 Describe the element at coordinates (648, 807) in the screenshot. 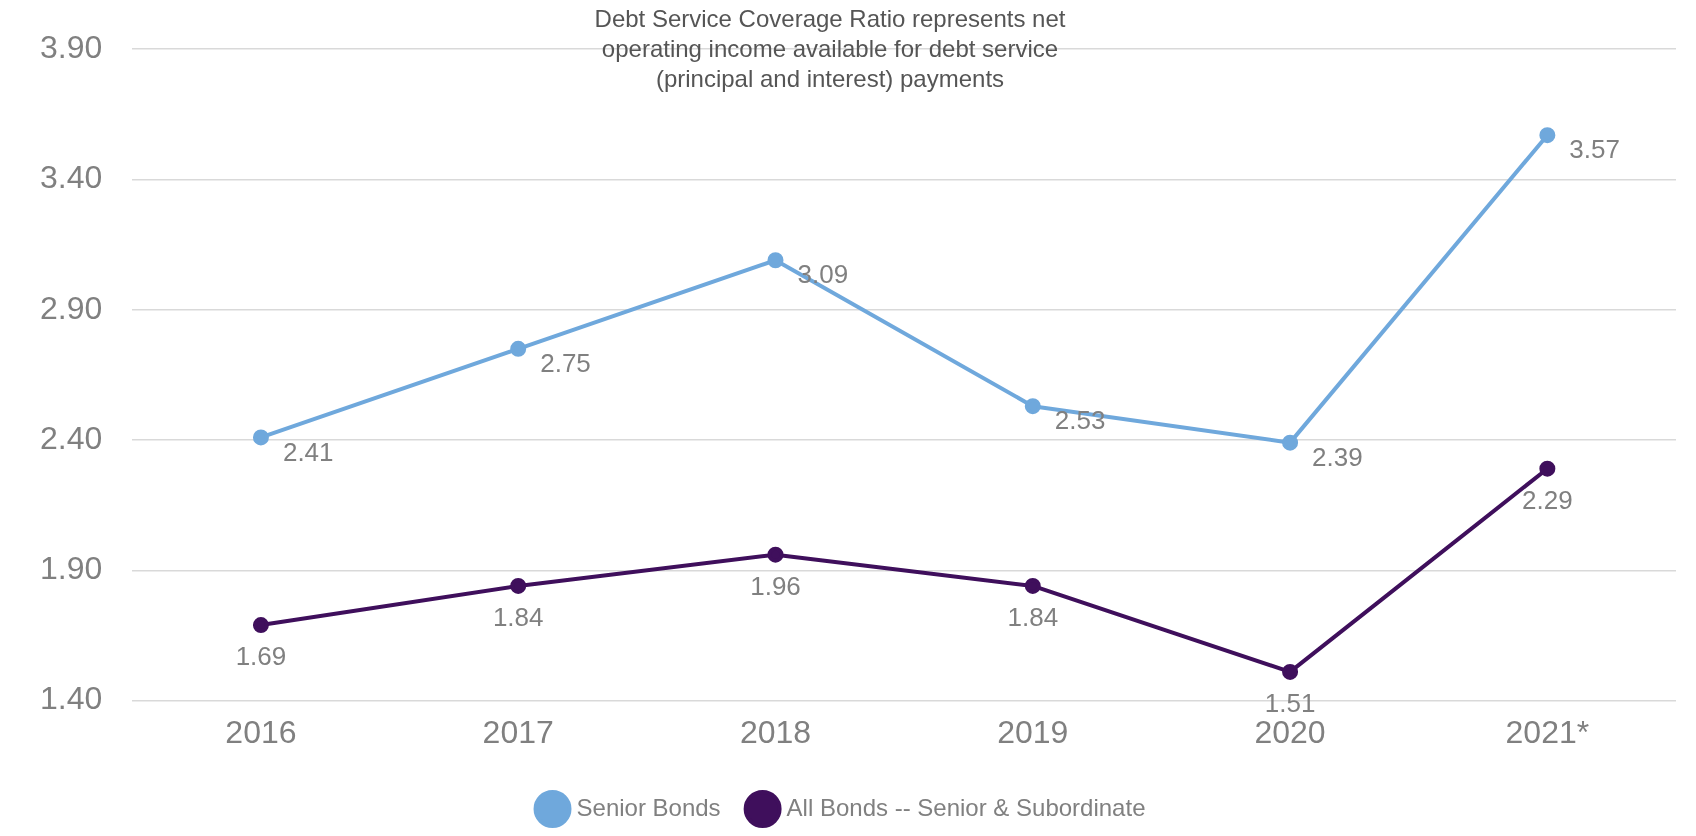

I see `legend-label: Senior Bonds` at that location.